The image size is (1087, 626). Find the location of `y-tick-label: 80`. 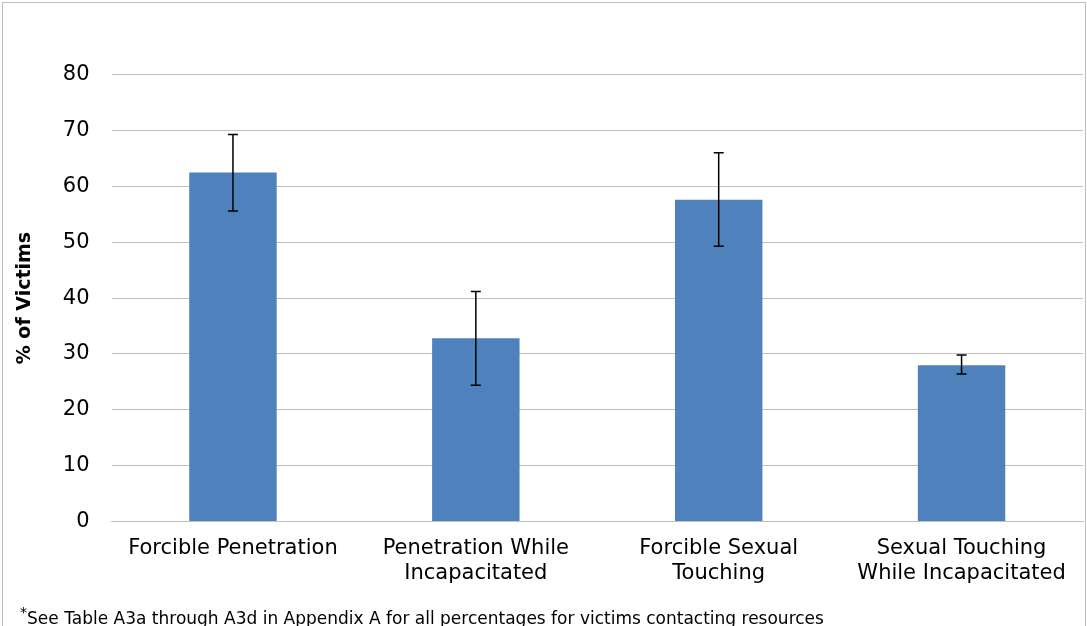

y-tick-label: 80 is located at coordinates (76, 73).